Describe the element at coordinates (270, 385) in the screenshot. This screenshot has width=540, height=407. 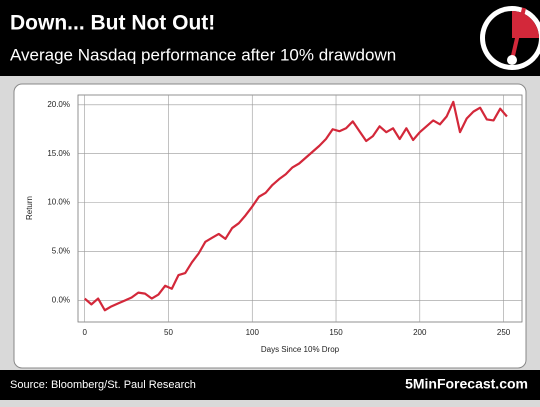
I see `footer` at that location.